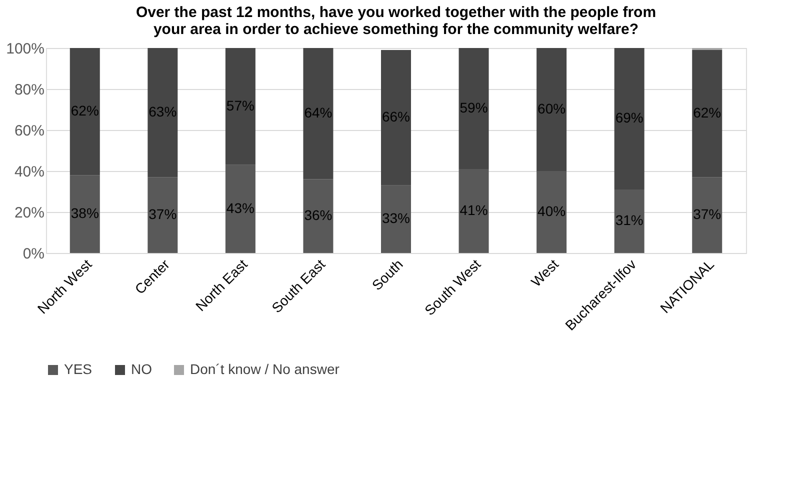  Describe the element at coordinates (33, 254) in the screenshot. I see `y-tick-label: 0%` at that location.